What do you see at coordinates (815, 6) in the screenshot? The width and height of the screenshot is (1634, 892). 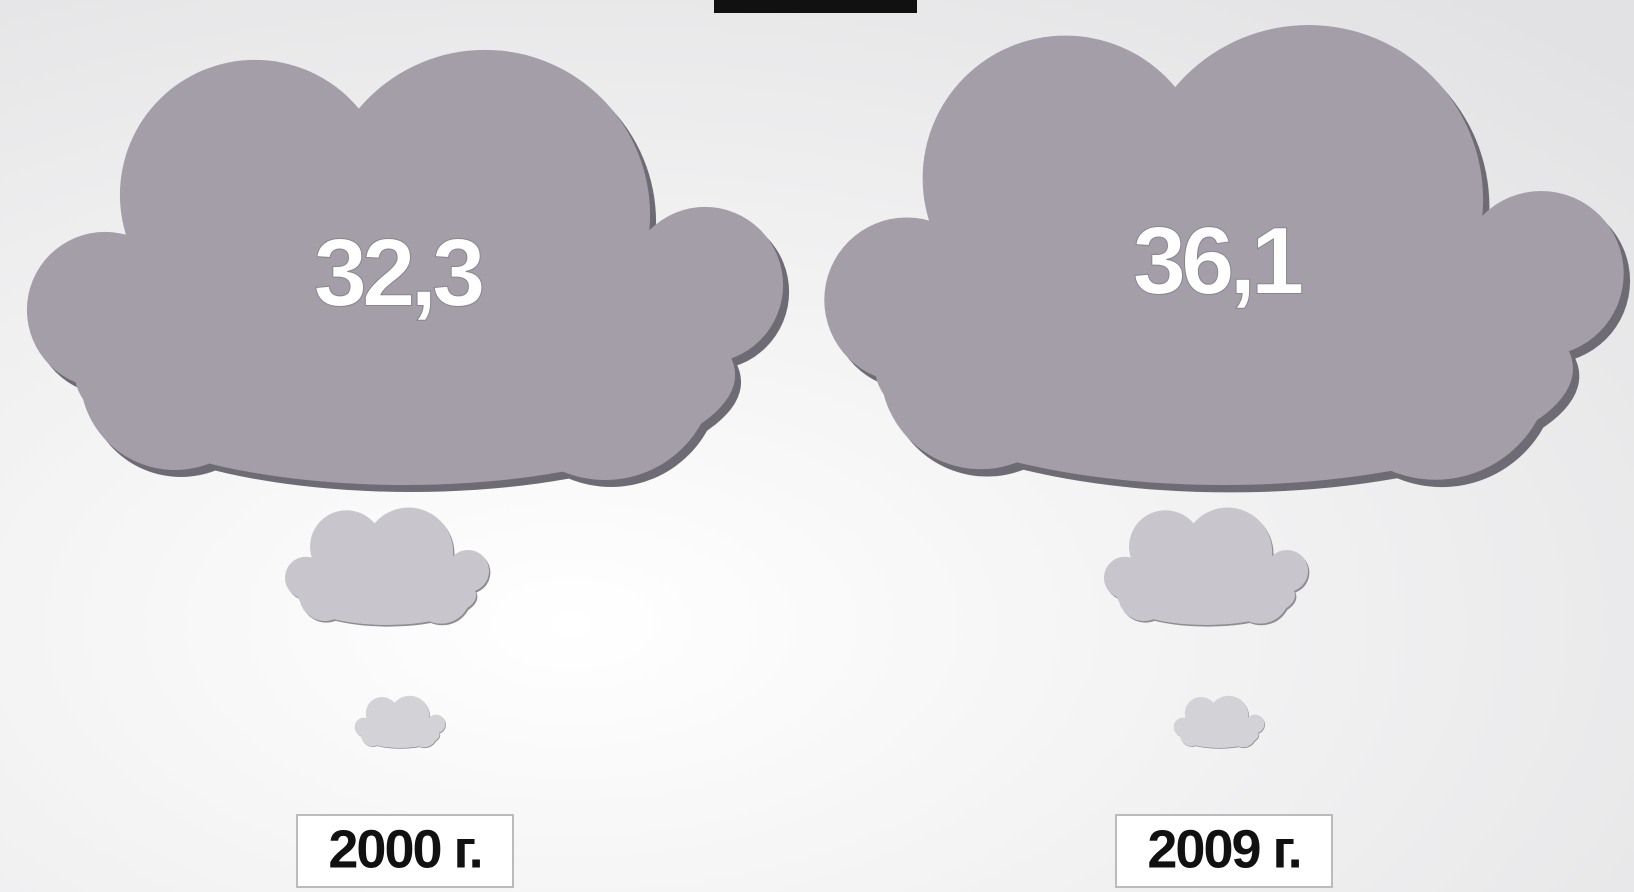 I see `top-bar` at bounding box center [815, 6].